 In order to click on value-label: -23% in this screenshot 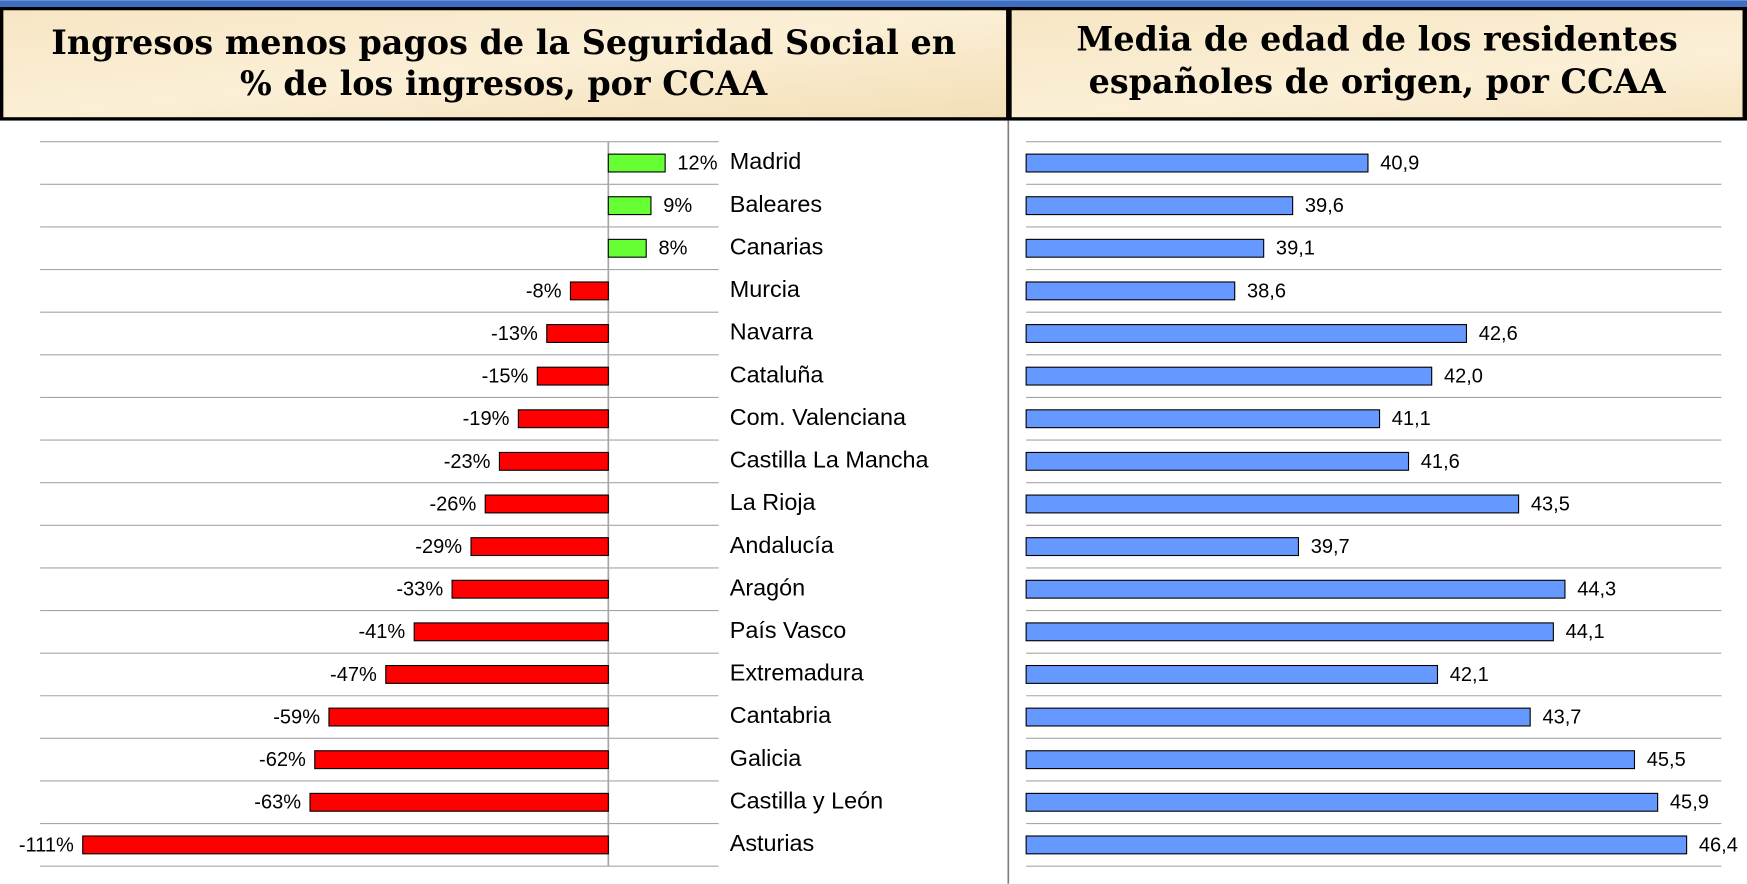, I will do `click(467, 462)`.